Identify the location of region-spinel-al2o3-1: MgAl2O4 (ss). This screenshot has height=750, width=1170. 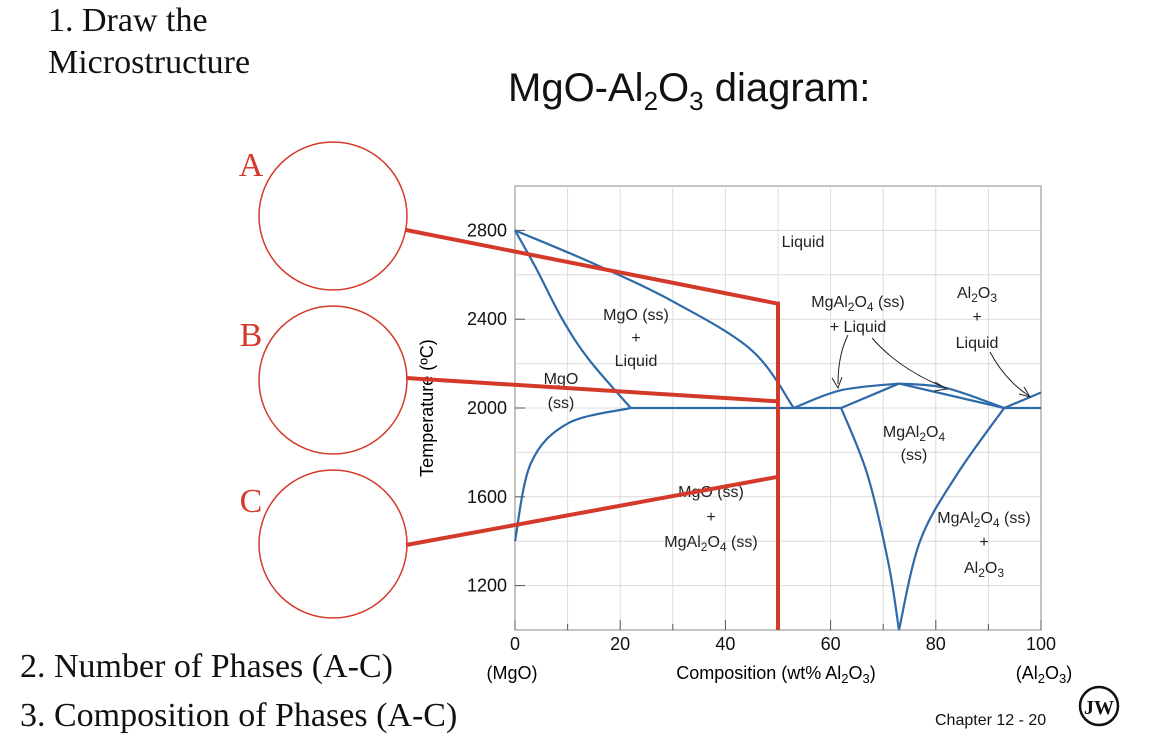
(983, 520).